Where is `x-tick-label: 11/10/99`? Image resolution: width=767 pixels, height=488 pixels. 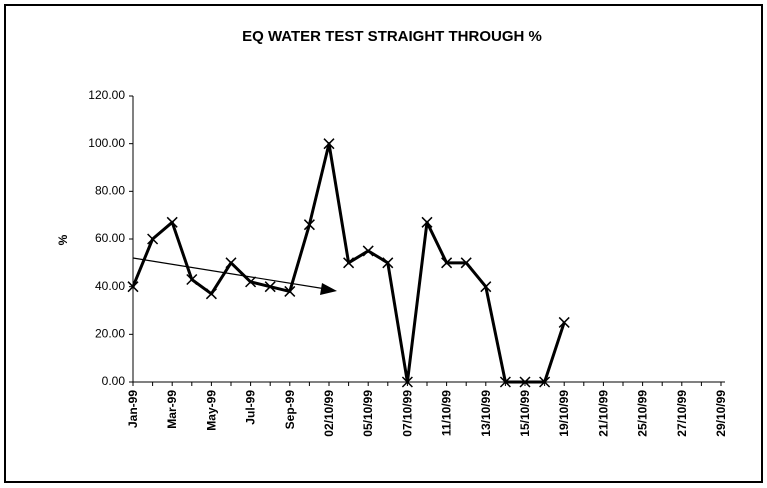
x-tick-label: 11/10/99 is located at coordinates (447, 413).